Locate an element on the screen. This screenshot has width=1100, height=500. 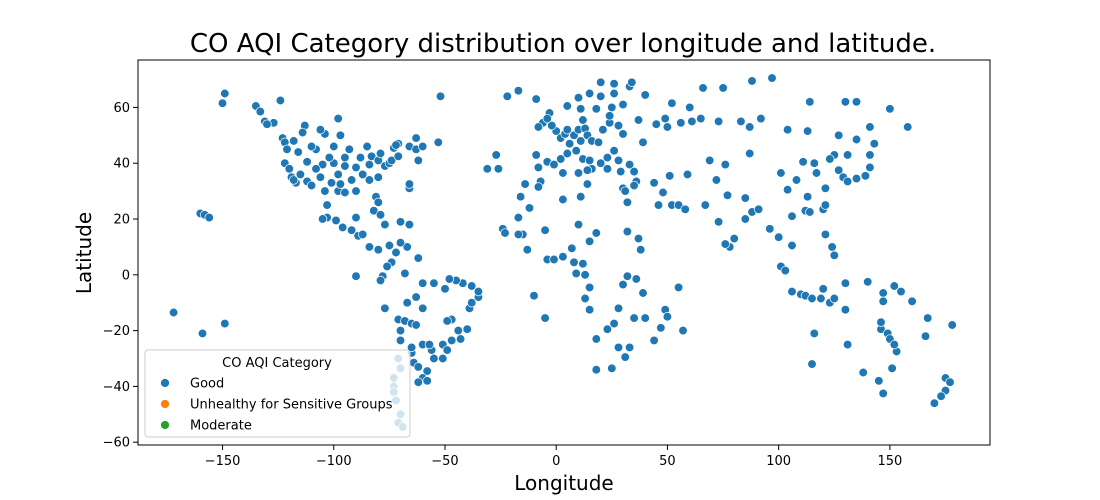
x-tick-label: −100 is located at coordinates (334, 461).